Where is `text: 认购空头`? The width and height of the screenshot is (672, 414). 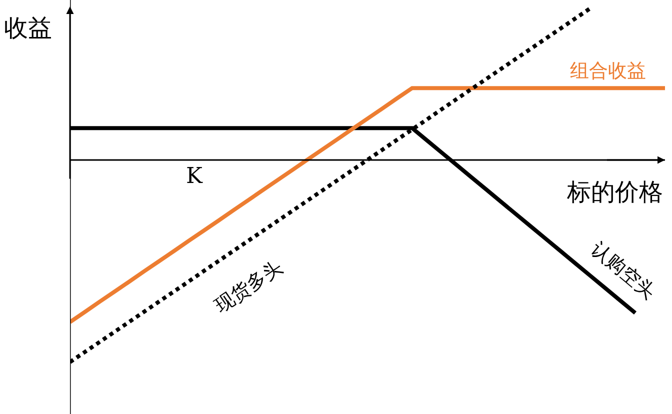 text: 认购空头 is located at coordinates (623, 271).